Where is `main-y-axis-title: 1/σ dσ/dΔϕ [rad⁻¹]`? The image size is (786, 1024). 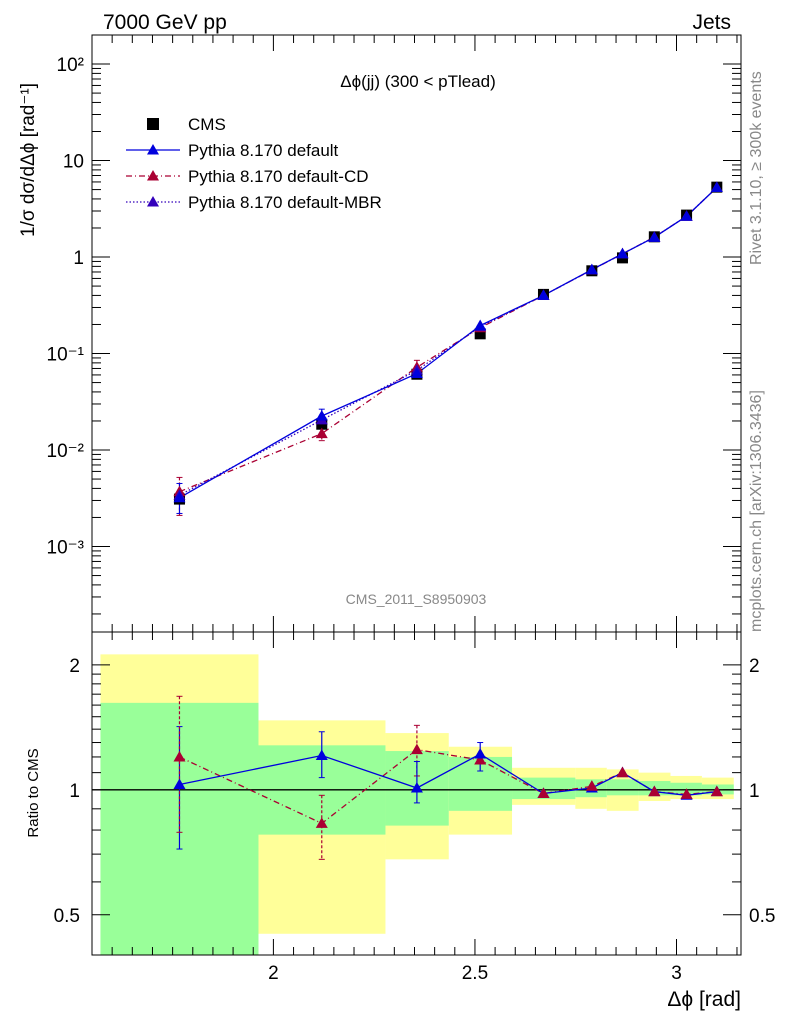 main-y-axis-title: 1/σ dσ/dΔϕ [rad⁻¹] is located at coordinates (28, 160).